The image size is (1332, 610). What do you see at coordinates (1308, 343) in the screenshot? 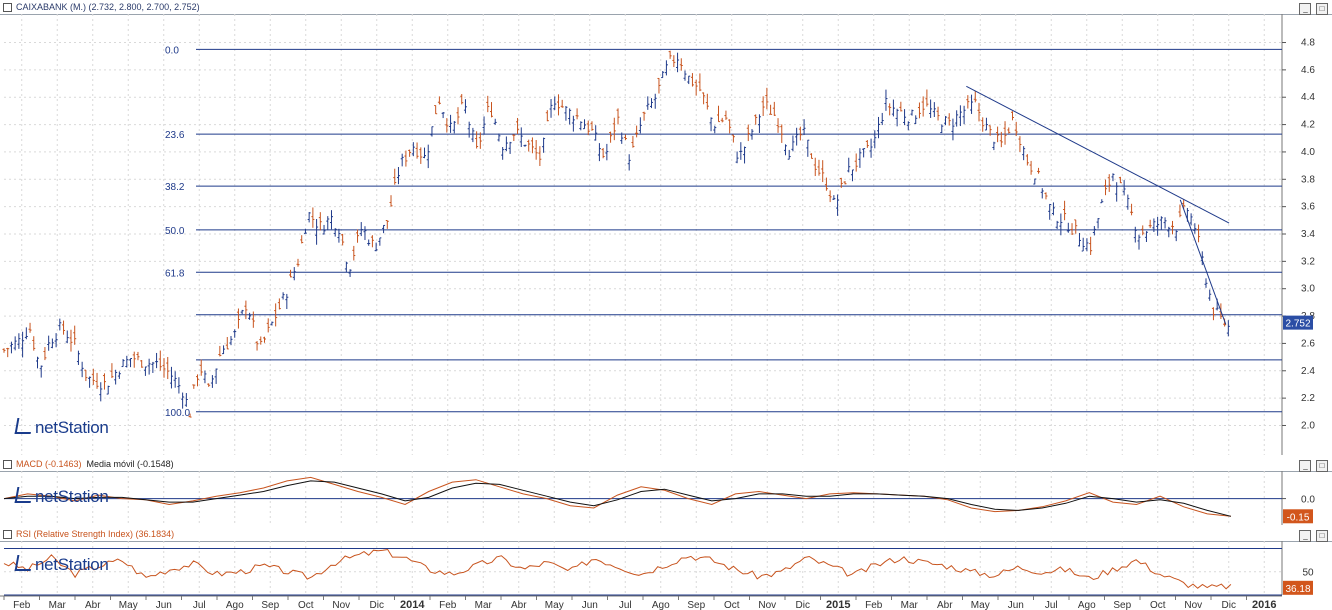
I see `y-tick-label: 2.6` at bounding box center [1308, 343].